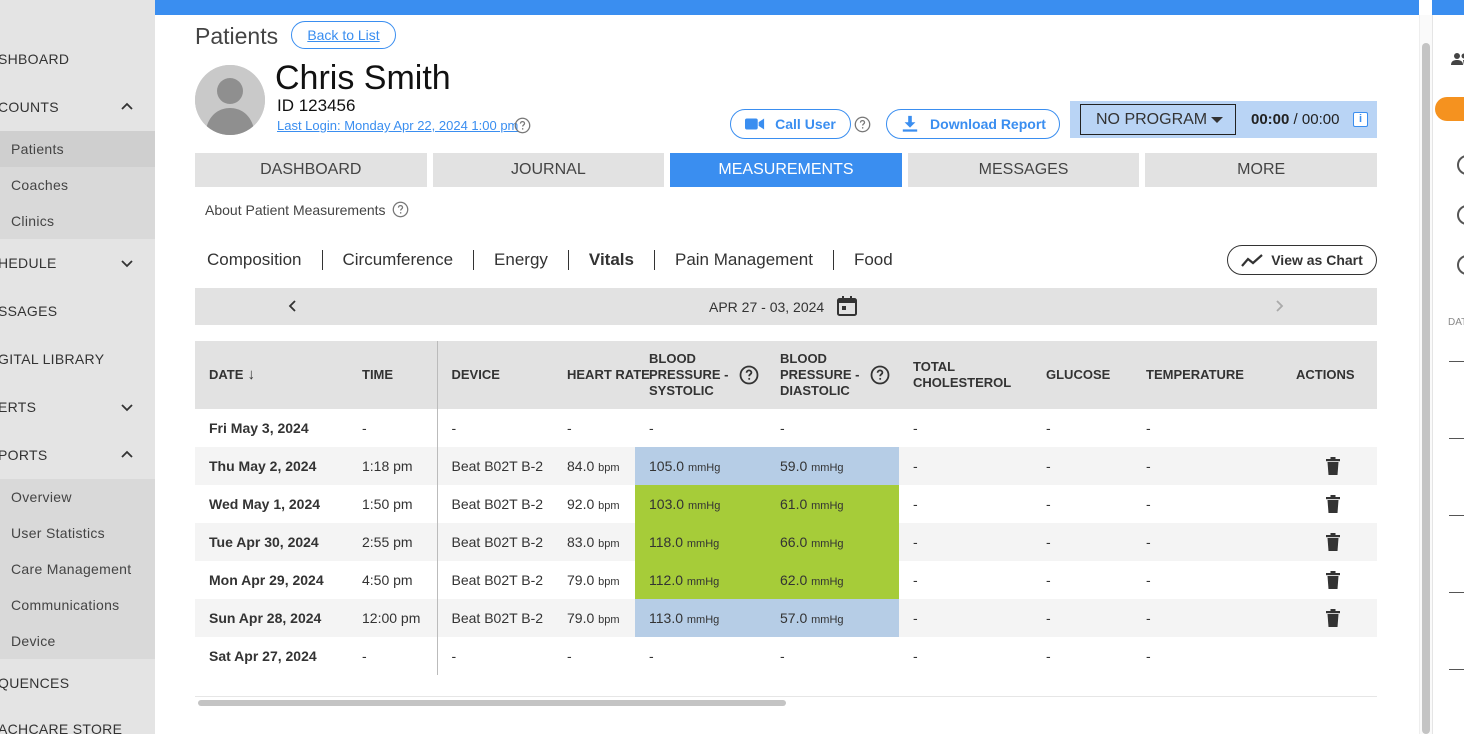  I want to click on subtab-pain-management: Pain Management, so click(743, 259).